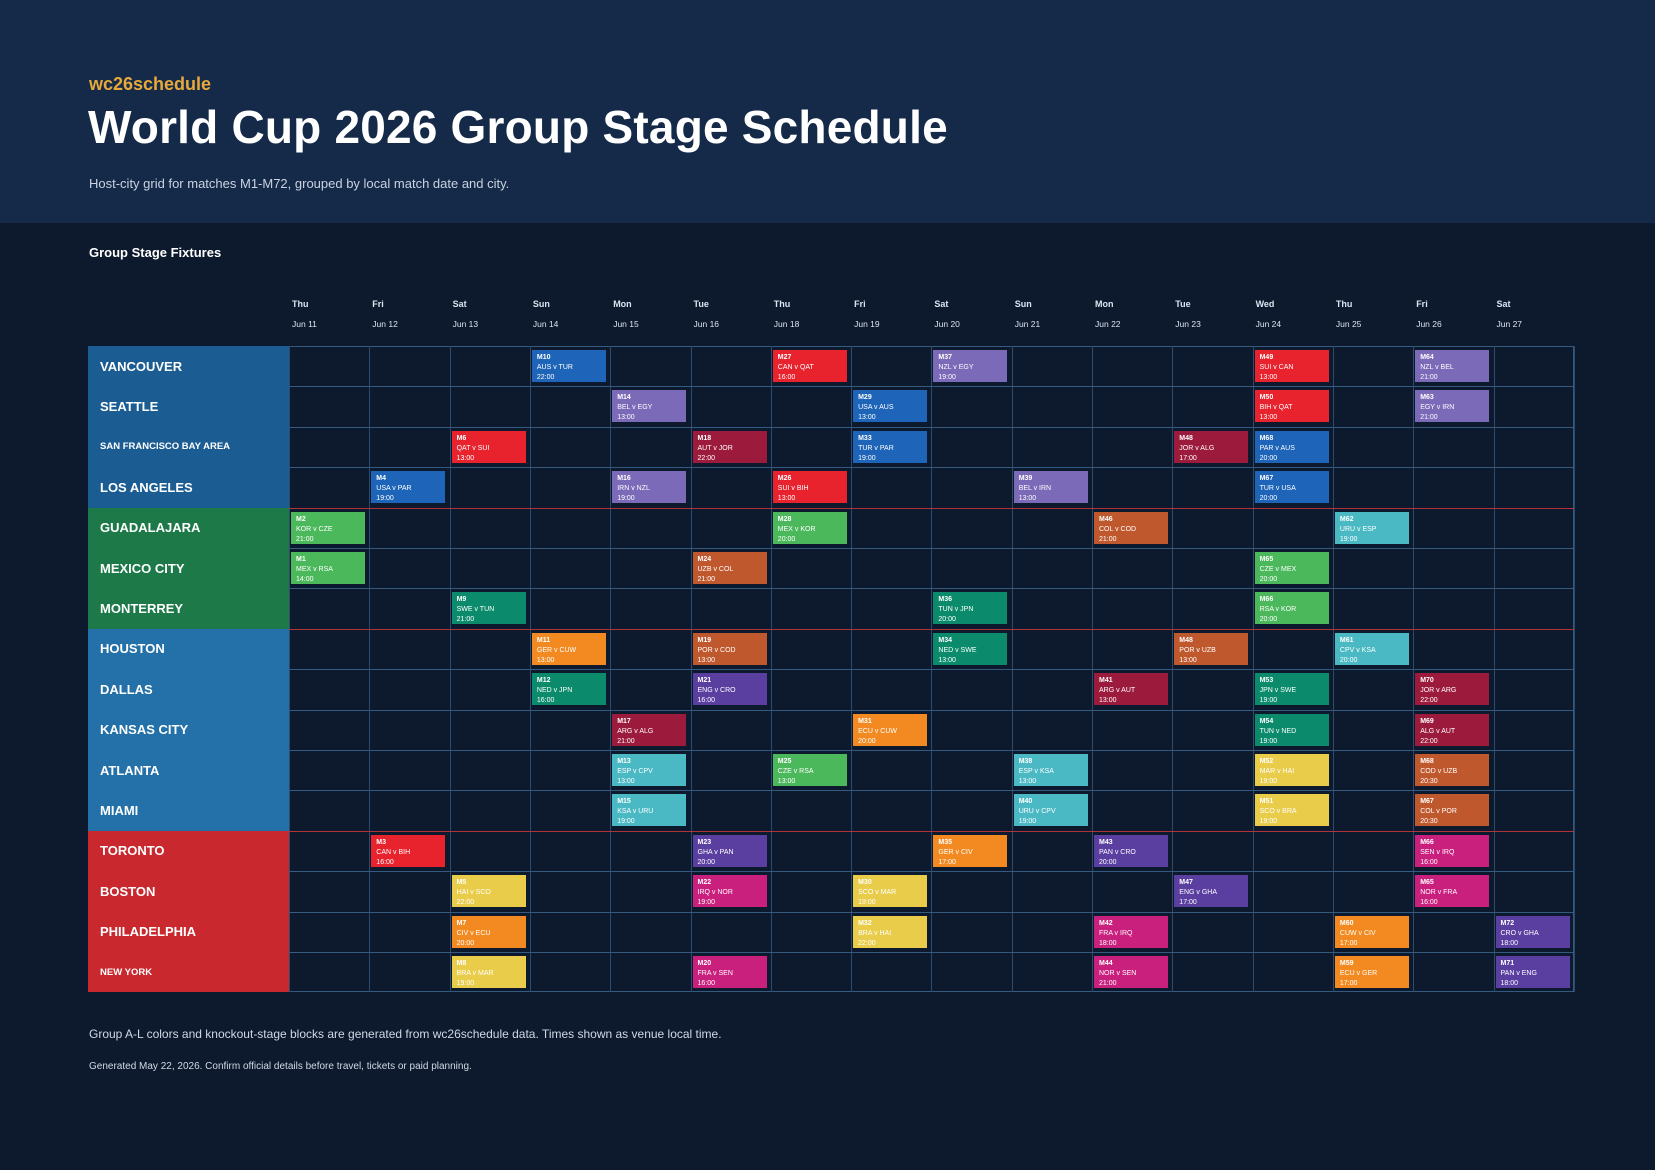 The width and height of the screenshot is (1655, 1170). What do you see at coordinates (1050, 770) in the screenshot?
I see `match-card: M38 ESP v KSA 13:00` at bounding box center [1050, 770].